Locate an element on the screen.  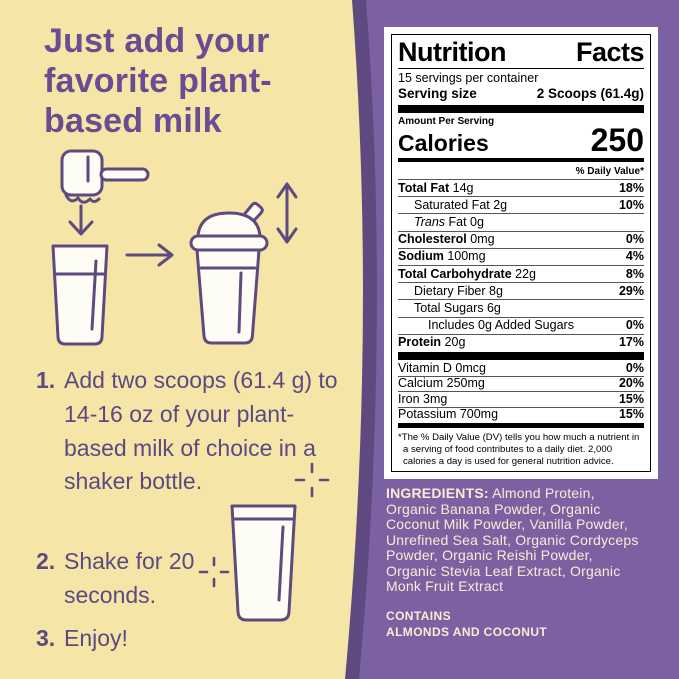
step-3: 3. Enjoy! is located at coordinates (157, 639).